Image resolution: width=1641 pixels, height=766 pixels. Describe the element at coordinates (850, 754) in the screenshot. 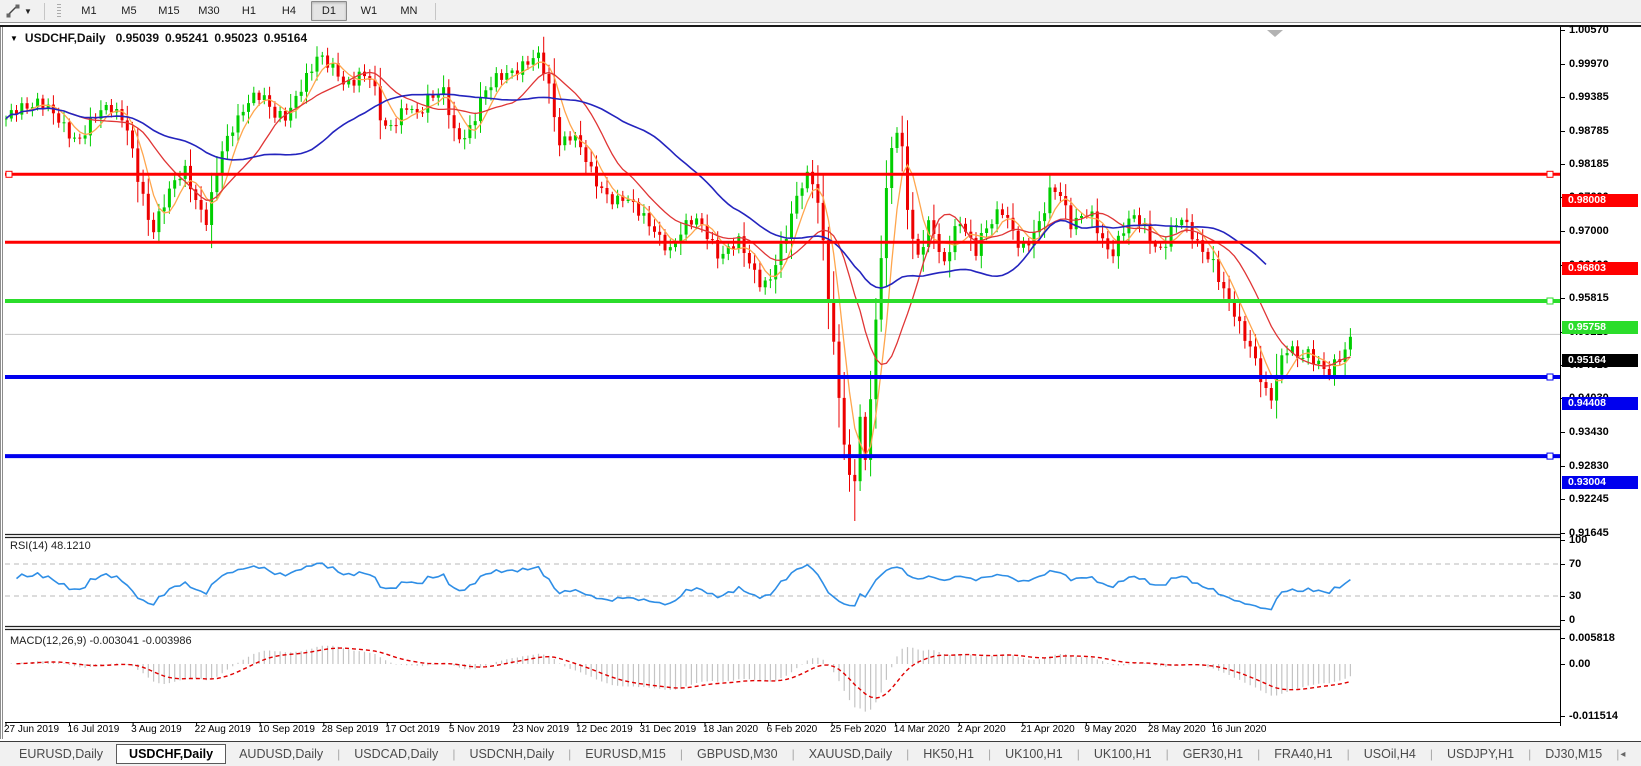

I see `chart-tab-xauusd-daily: XAUUSD,Daily` at that location.